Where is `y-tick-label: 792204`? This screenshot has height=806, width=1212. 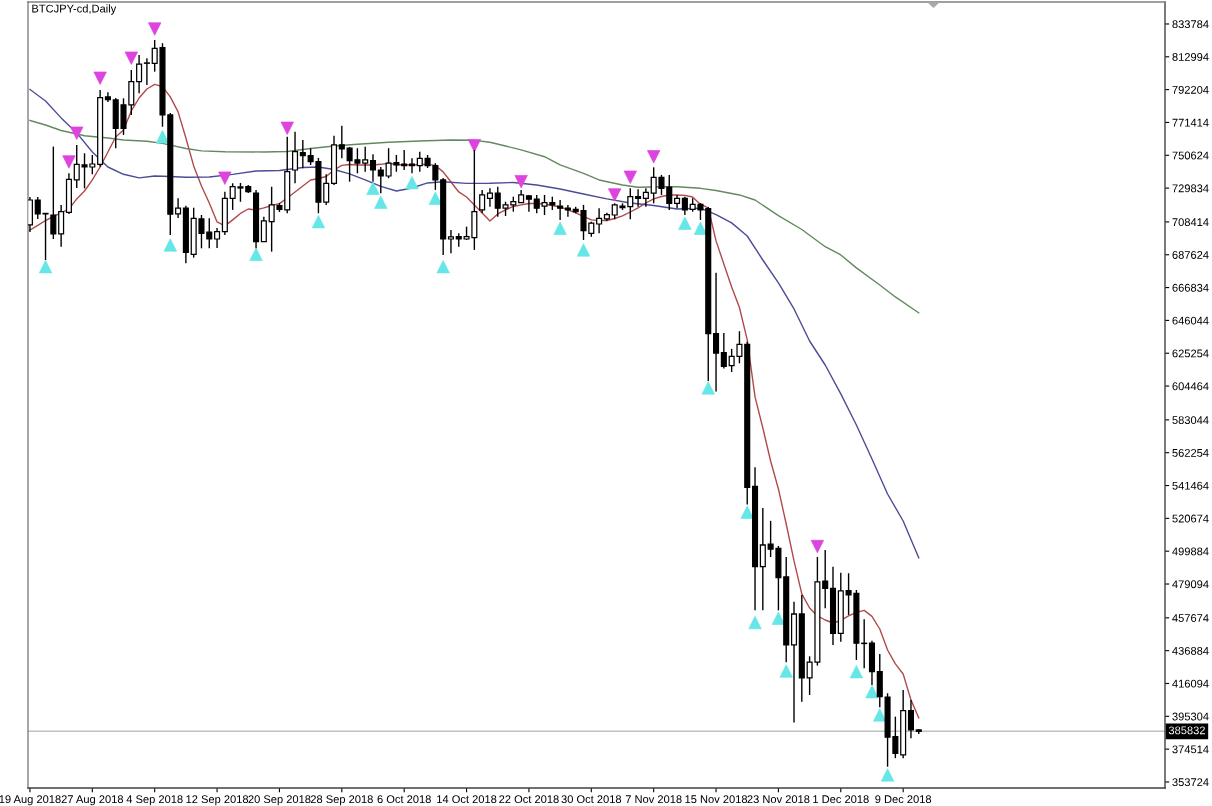 y-tick-label: 792204 is located at coordinates (1190, 89).